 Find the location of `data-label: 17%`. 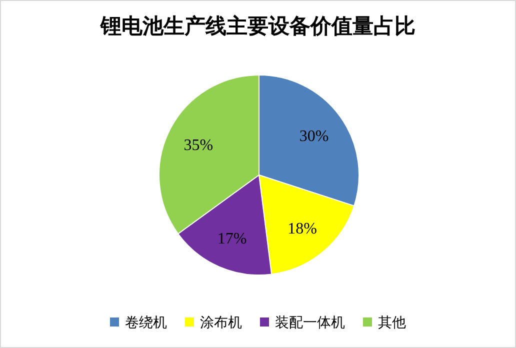

data-label: 17% is located at coordinates (232, 239).